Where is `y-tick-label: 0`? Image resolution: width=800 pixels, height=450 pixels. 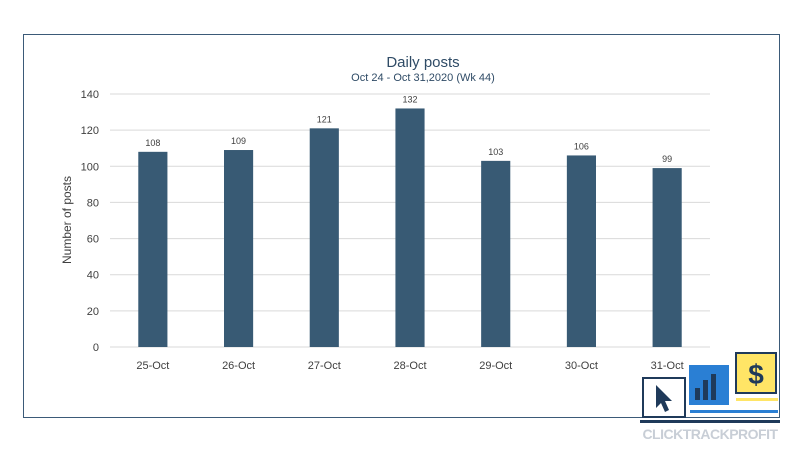
y-tick-label: 0 is located at coordinates (96, 348).